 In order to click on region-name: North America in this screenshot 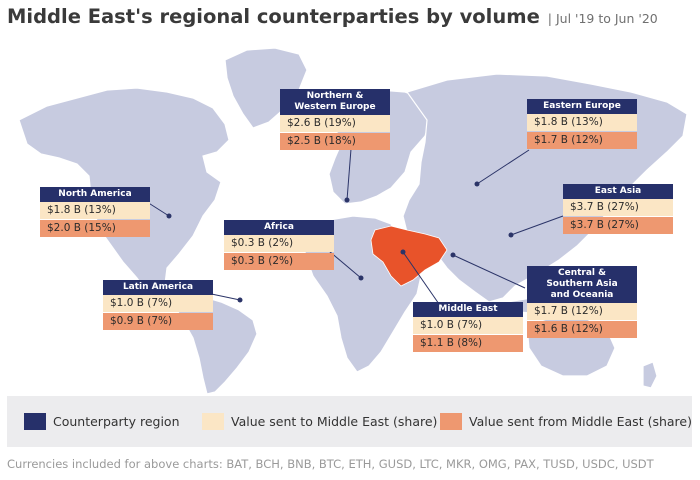, I will do `click(95, 194)`.